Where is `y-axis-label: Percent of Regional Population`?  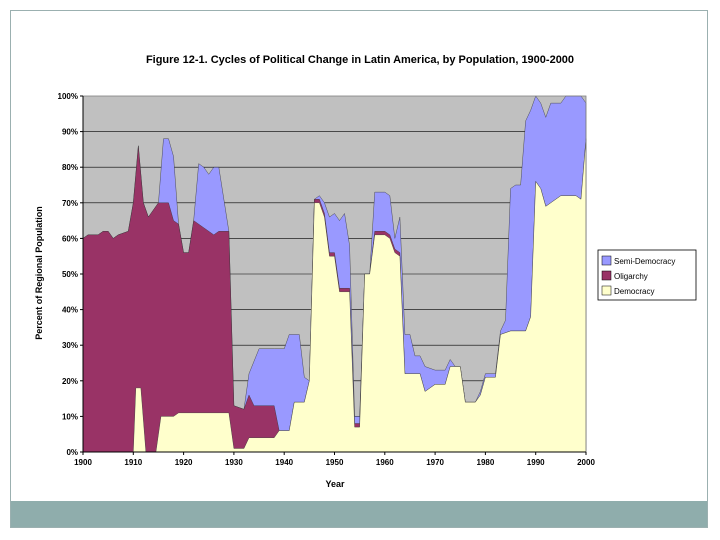
y-axis-label: Percent of Regional Population is located at coordinates (39, 273).